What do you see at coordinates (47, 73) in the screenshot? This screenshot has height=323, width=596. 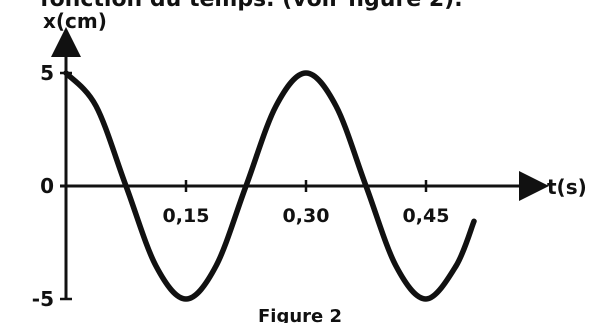 I see `y-tick-label: 5` at bounding box center [47, 73].